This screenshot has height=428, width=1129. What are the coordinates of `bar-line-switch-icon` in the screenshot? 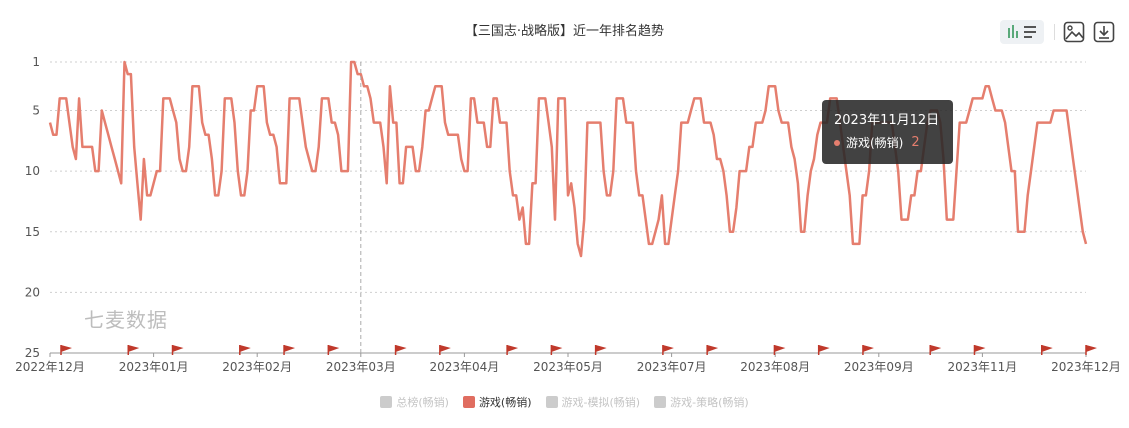 It's located at (1022, 32).